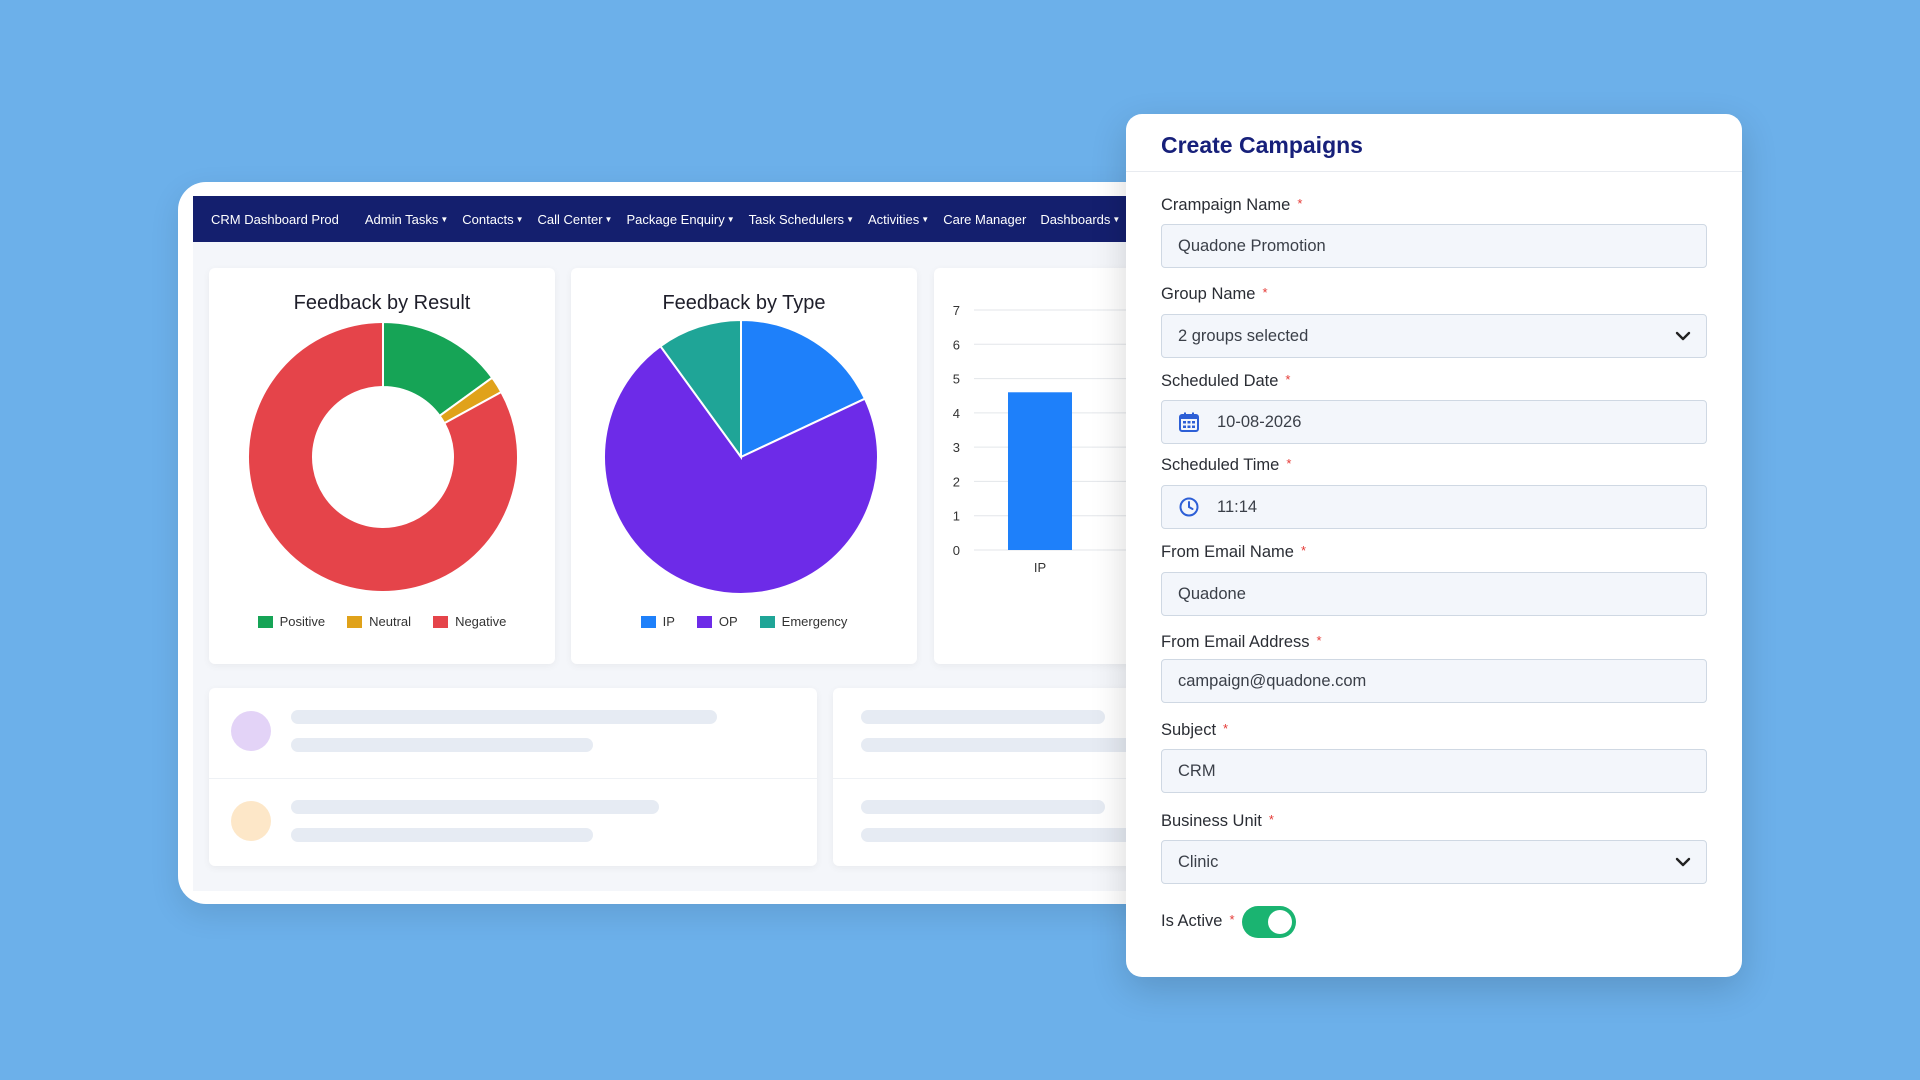  I want to click on nav-item-dashboards: Dashboards ▼, so click(1080, 219).